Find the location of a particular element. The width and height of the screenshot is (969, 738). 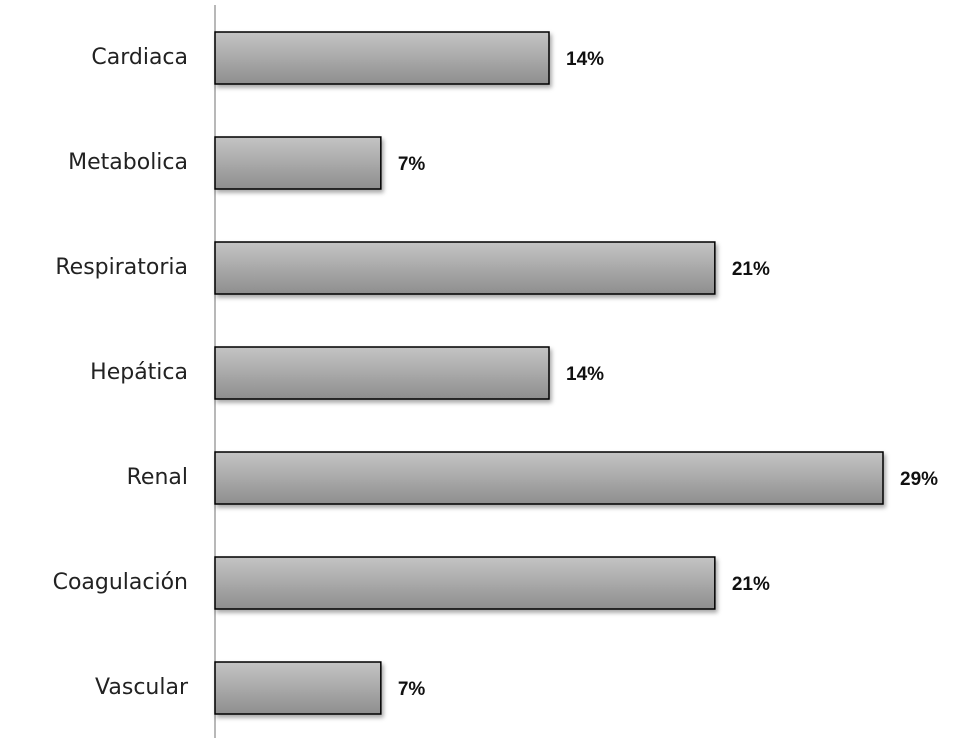

category-label: Renal is located at coordinates (157, 477).